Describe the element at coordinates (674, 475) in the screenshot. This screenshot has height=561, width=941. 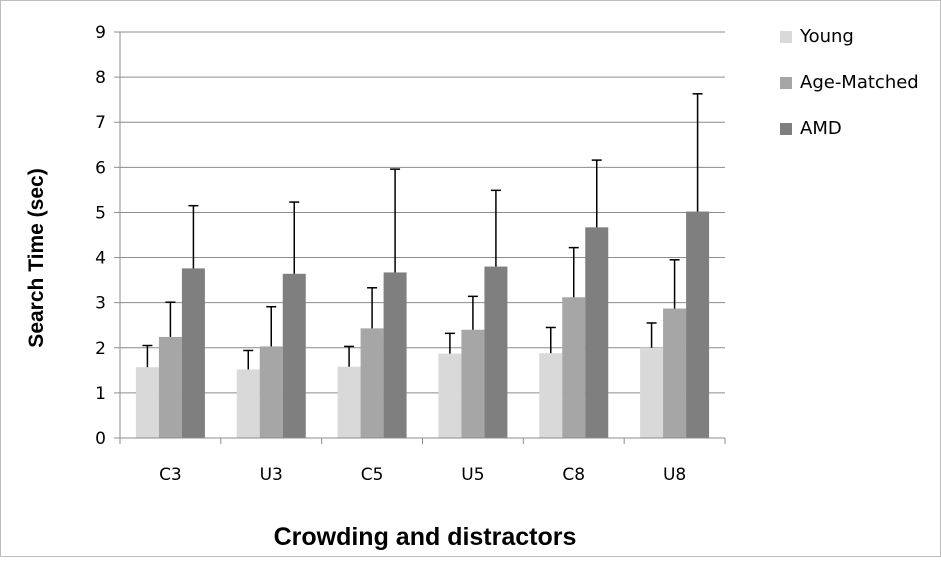
I see `x-tick-label: U8` at that location.